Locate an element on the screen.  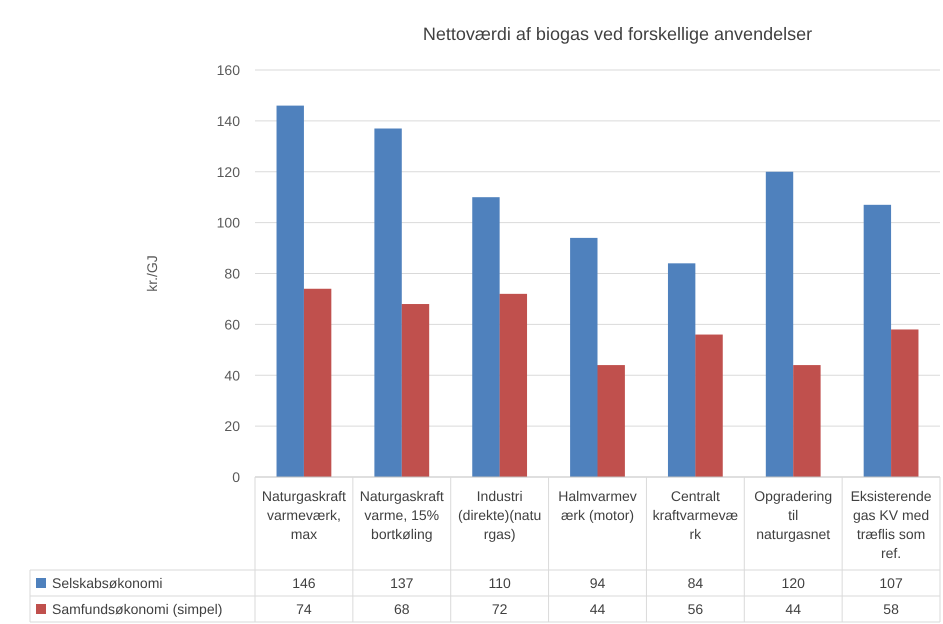
x-tick-label: Industri (direkte)(naturgas) is located at coordinates (500, 515).